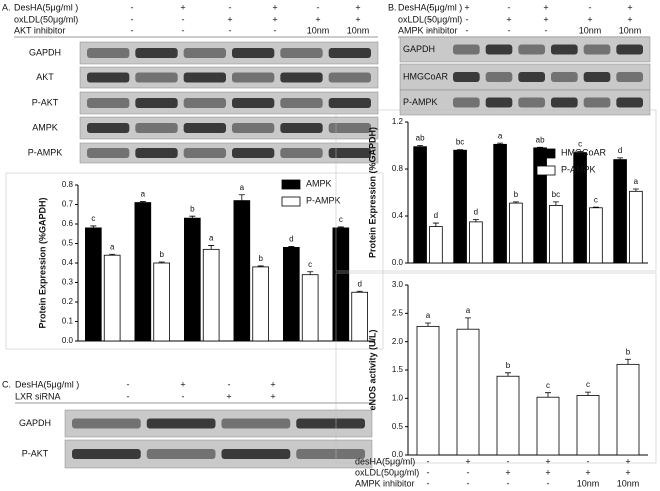  I want to click on x-table-label: oxLDL(50μg/ml), so click(387, 472).